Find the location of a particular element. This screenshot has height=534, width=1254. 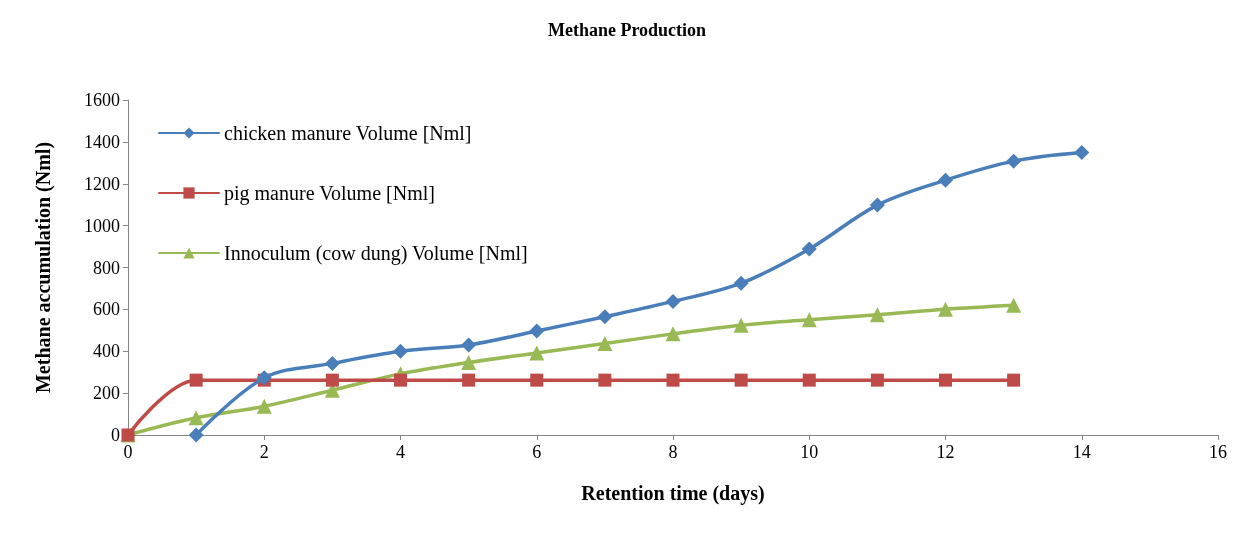

x-tick-label: 10 is located at coordinates (809, 452).